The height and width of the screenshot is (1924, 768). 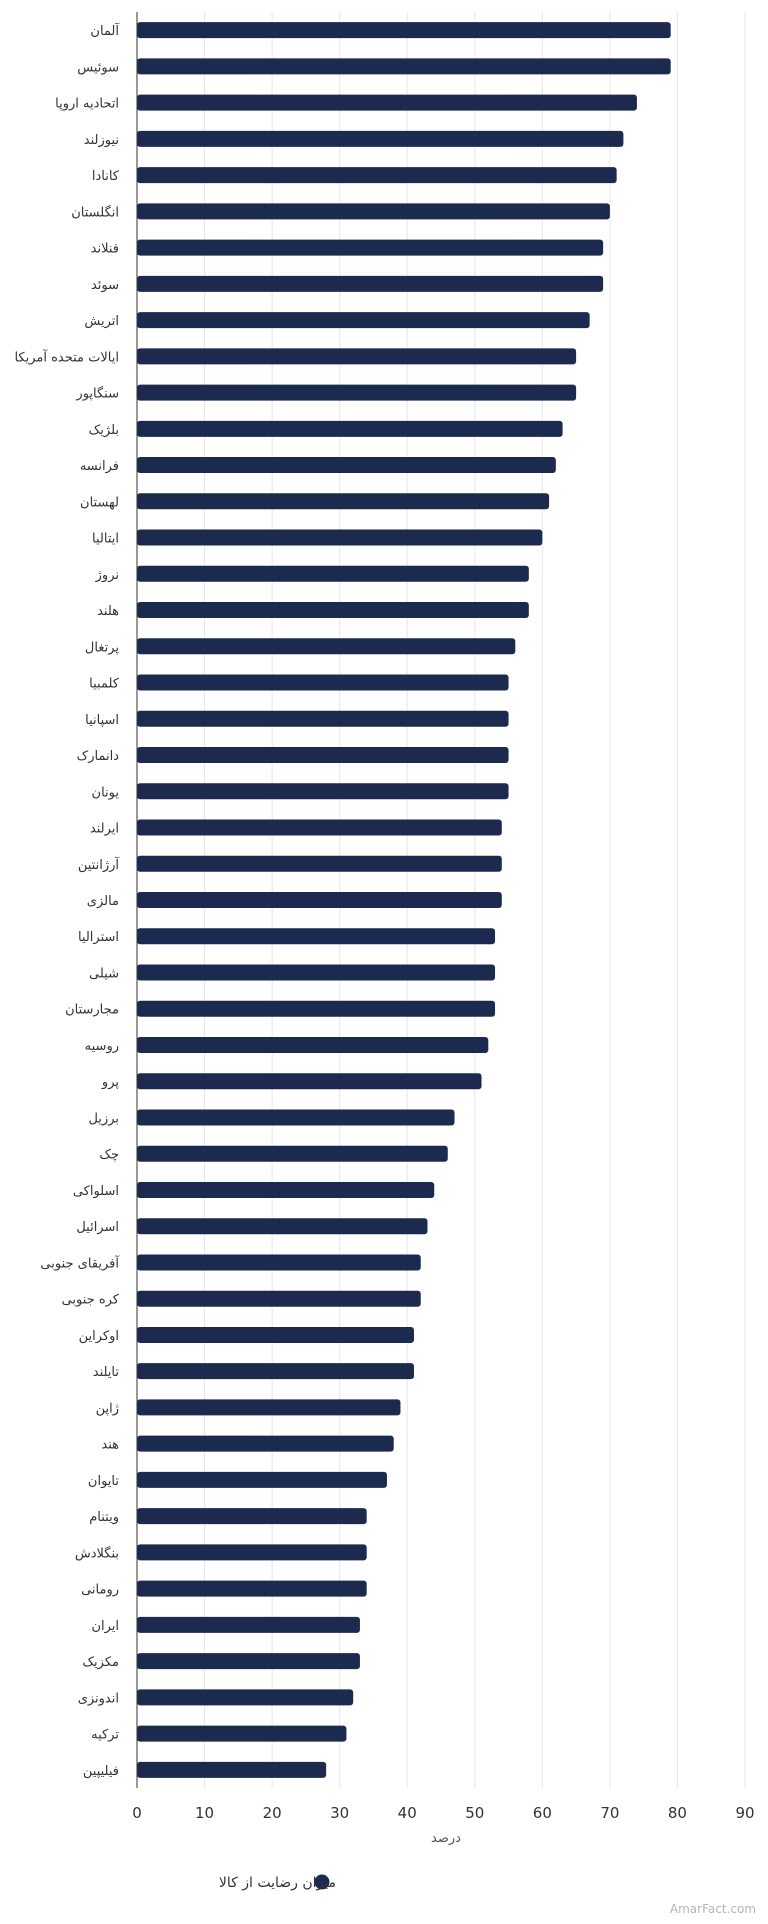 What do you see at coordinates (102, 720) in the screenshot?
I see `category-label: اسپانیا` at bounding box center [102, 720].